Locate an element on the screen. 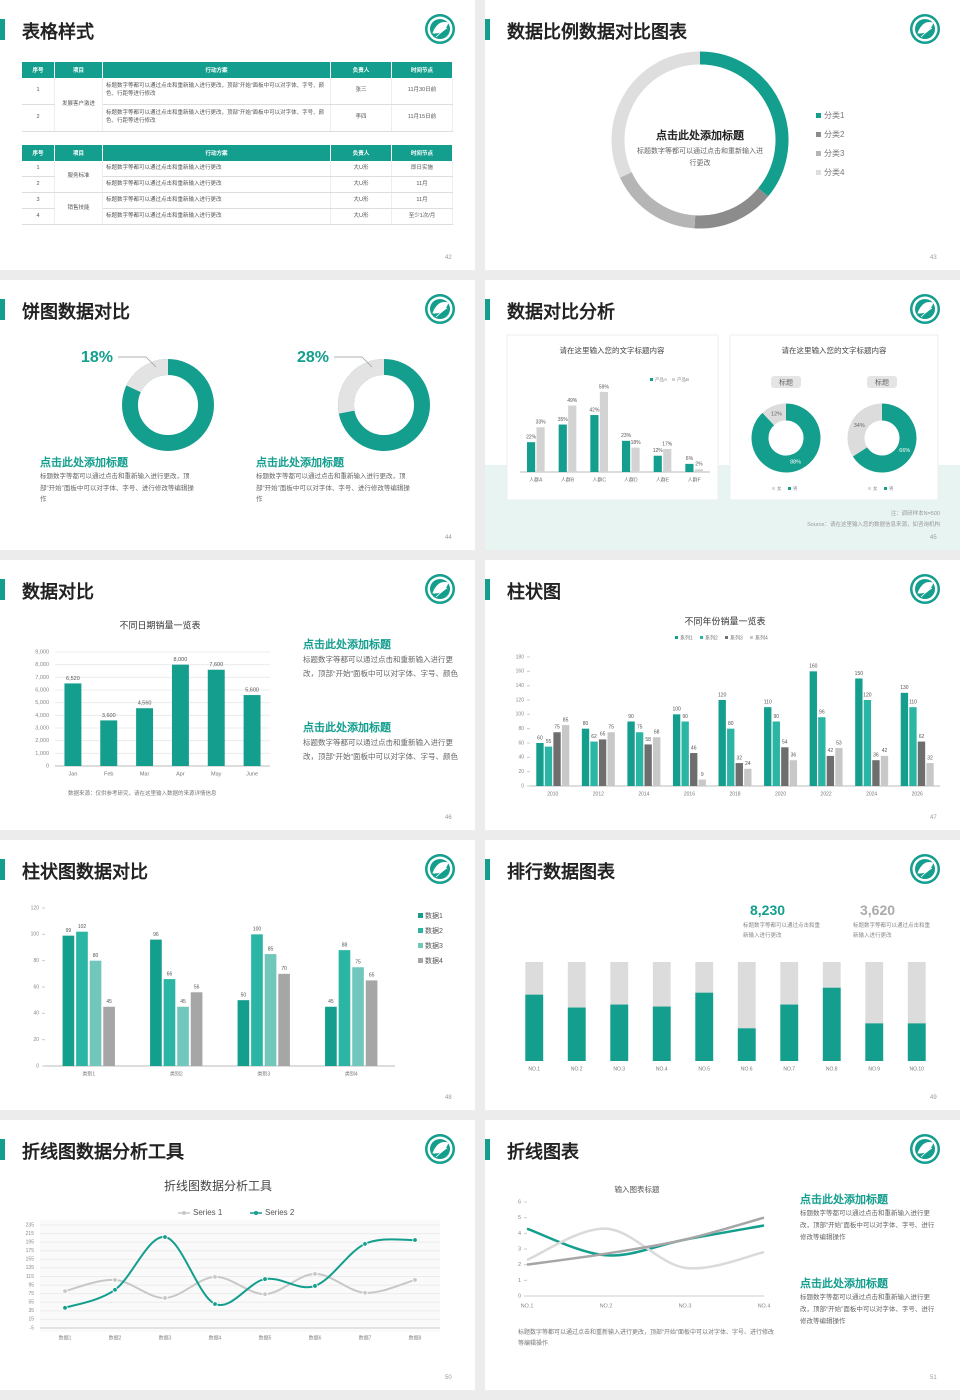 Image resolution: width=960 pixels, height=1400 pixels. y-tick-label: 95 is located at coordinates (31, 1285).